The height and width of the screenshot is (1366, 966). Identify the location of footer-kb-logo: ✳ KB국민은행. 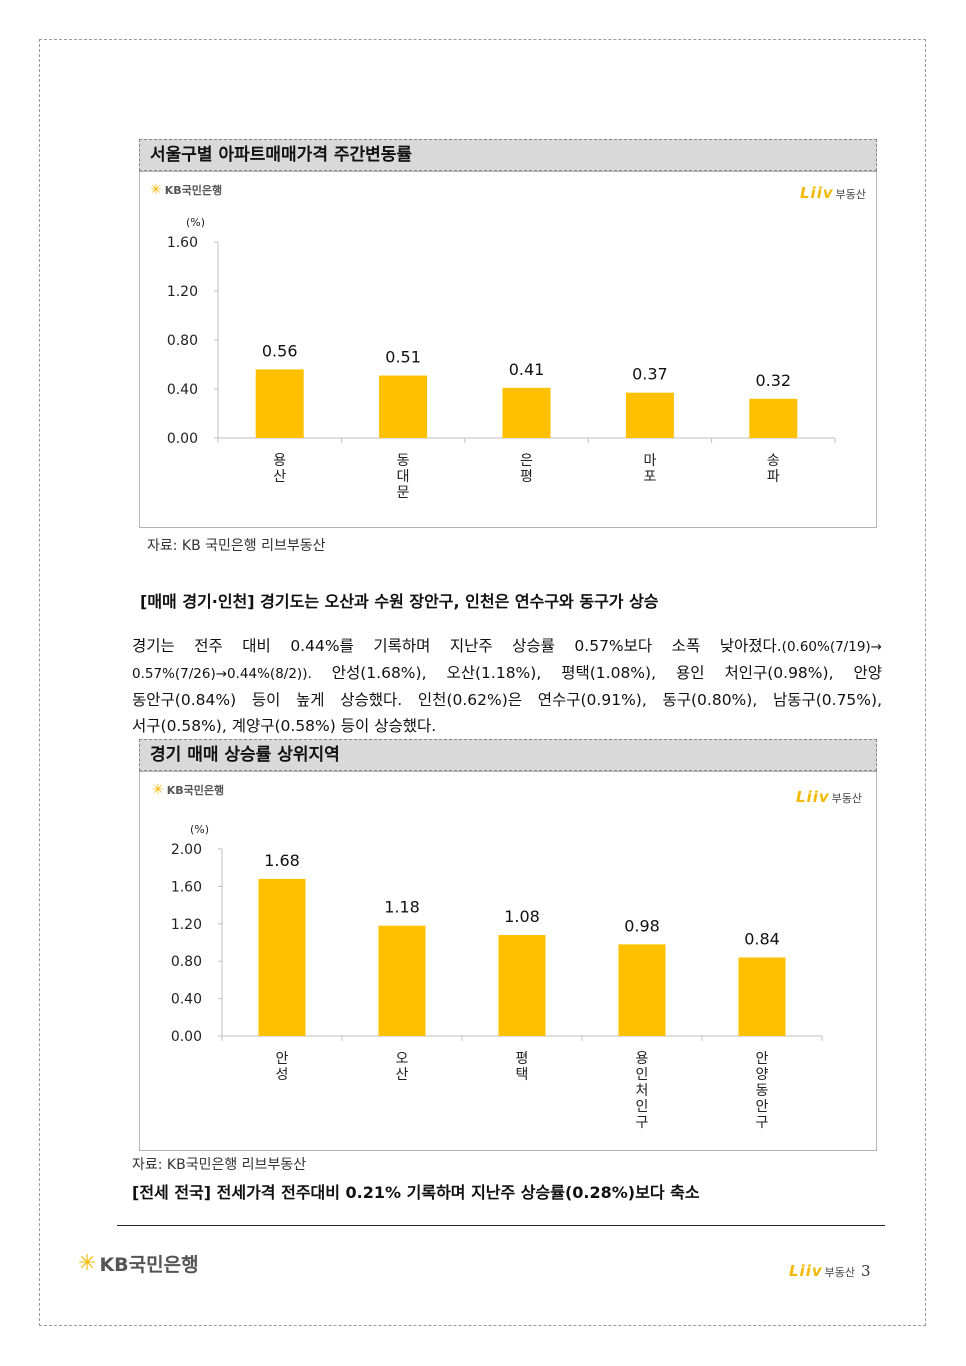
(138, 1263).